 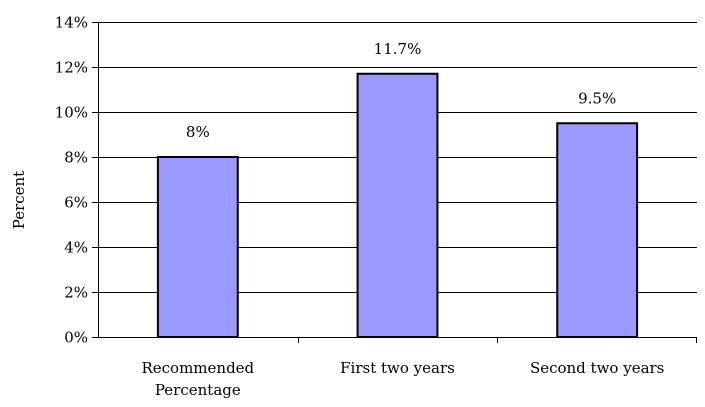 What do you see at coordinates (76, 338) in the screenshot?
I see `y-tick-label: 0%` at bounding box center [76, 338].